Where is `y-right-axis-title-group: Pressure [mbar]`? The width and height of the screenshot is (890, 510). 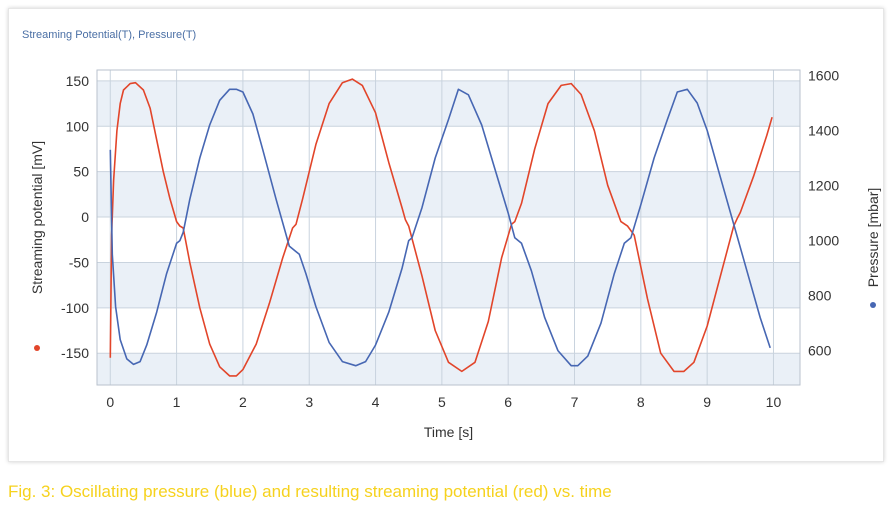
y-right-axis-title-group: Pressure [mbar] is located at coordinates (873, 248).